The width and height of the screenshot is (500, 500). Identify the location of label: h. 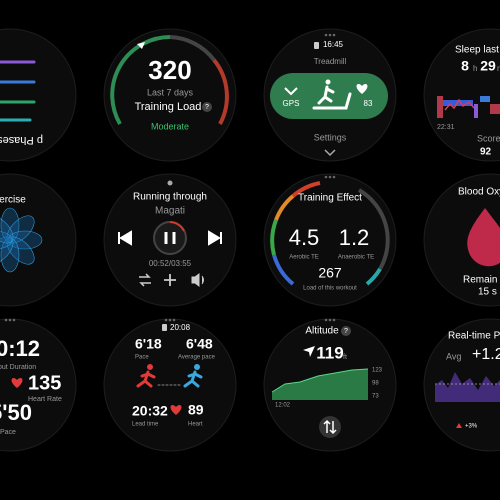
(475, 68).